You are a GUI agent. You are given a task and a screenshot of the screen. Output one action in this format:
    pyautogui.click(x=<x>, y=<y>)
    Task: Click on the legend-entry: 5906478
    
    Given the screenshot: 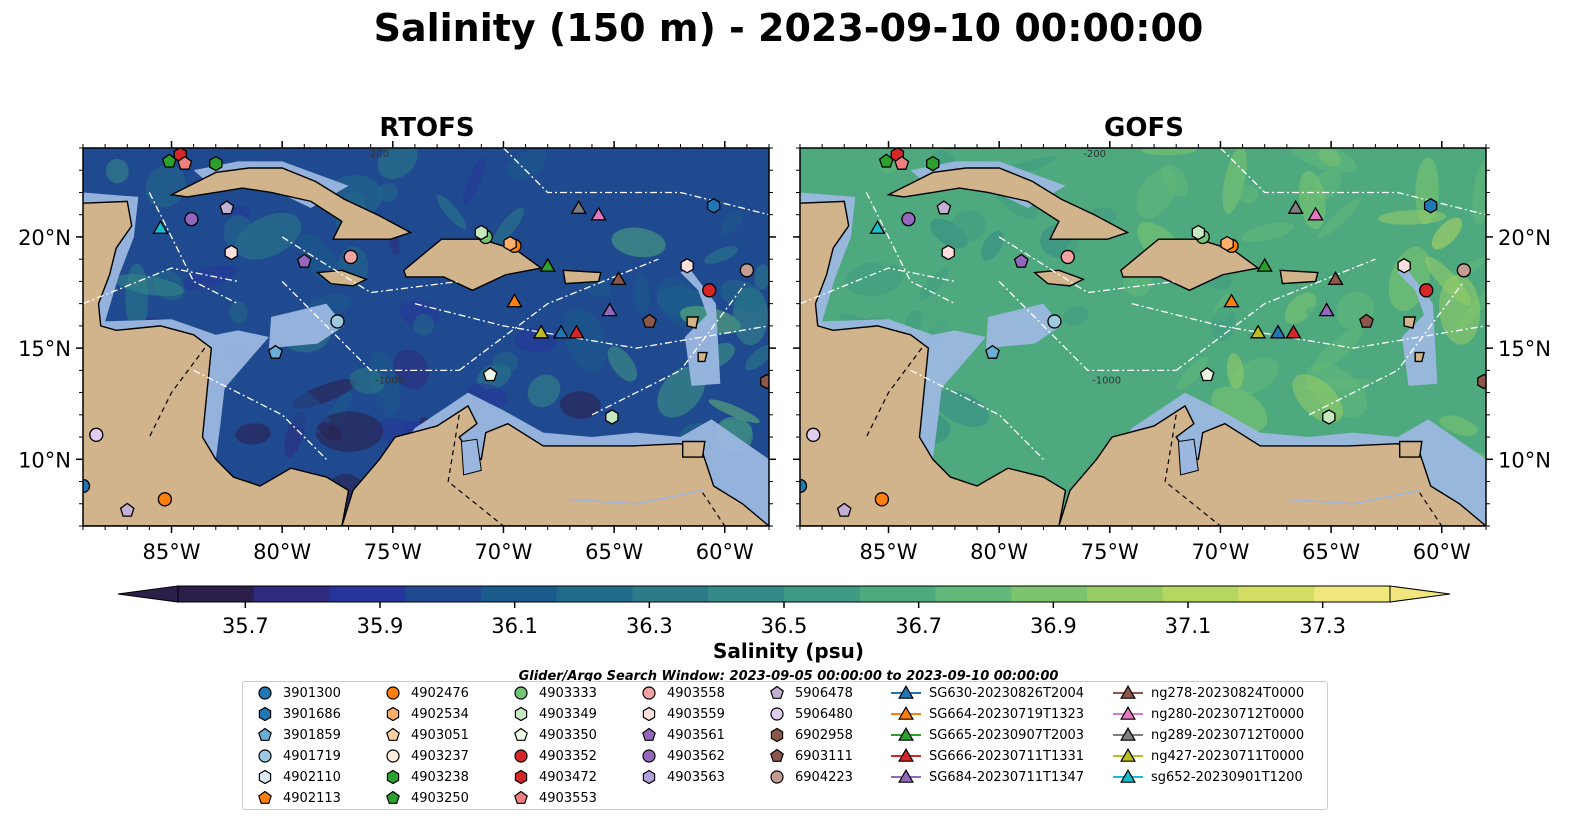 What is the action you would take?
    pyautogui.click(x=810, y=693)
    